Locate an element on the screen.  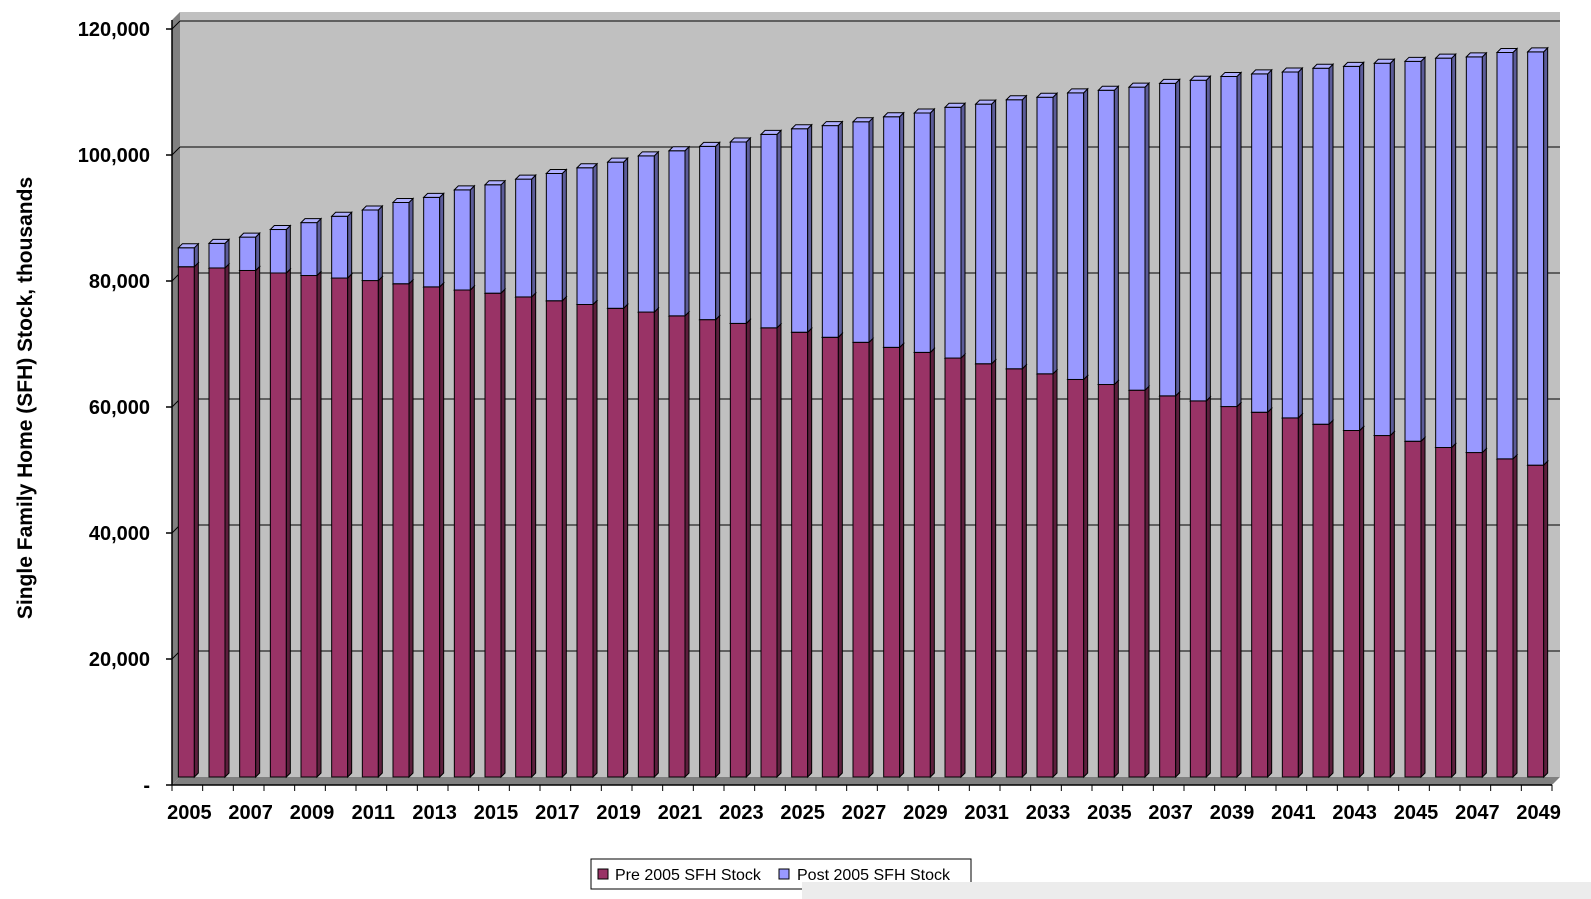
x-tick-label: 2007 is located at coordinates (250, 813).